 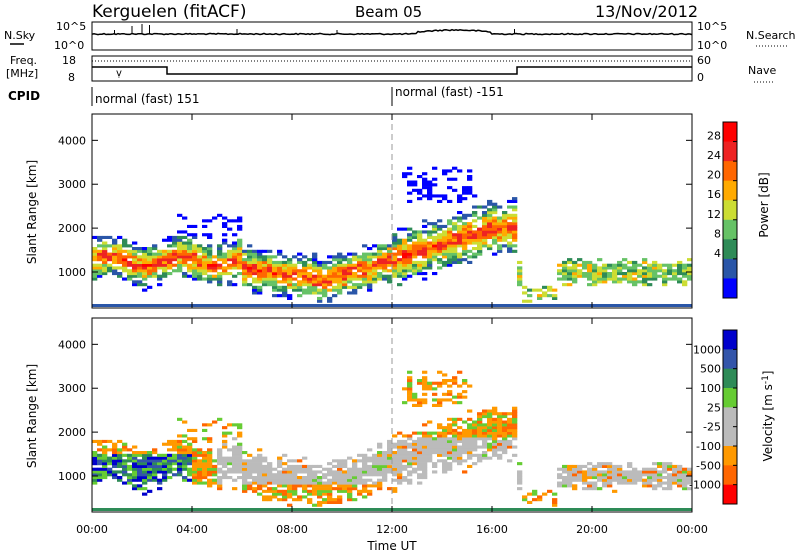 I want to click on power-colorbar-tick: 16, so click(x=714, y=194).